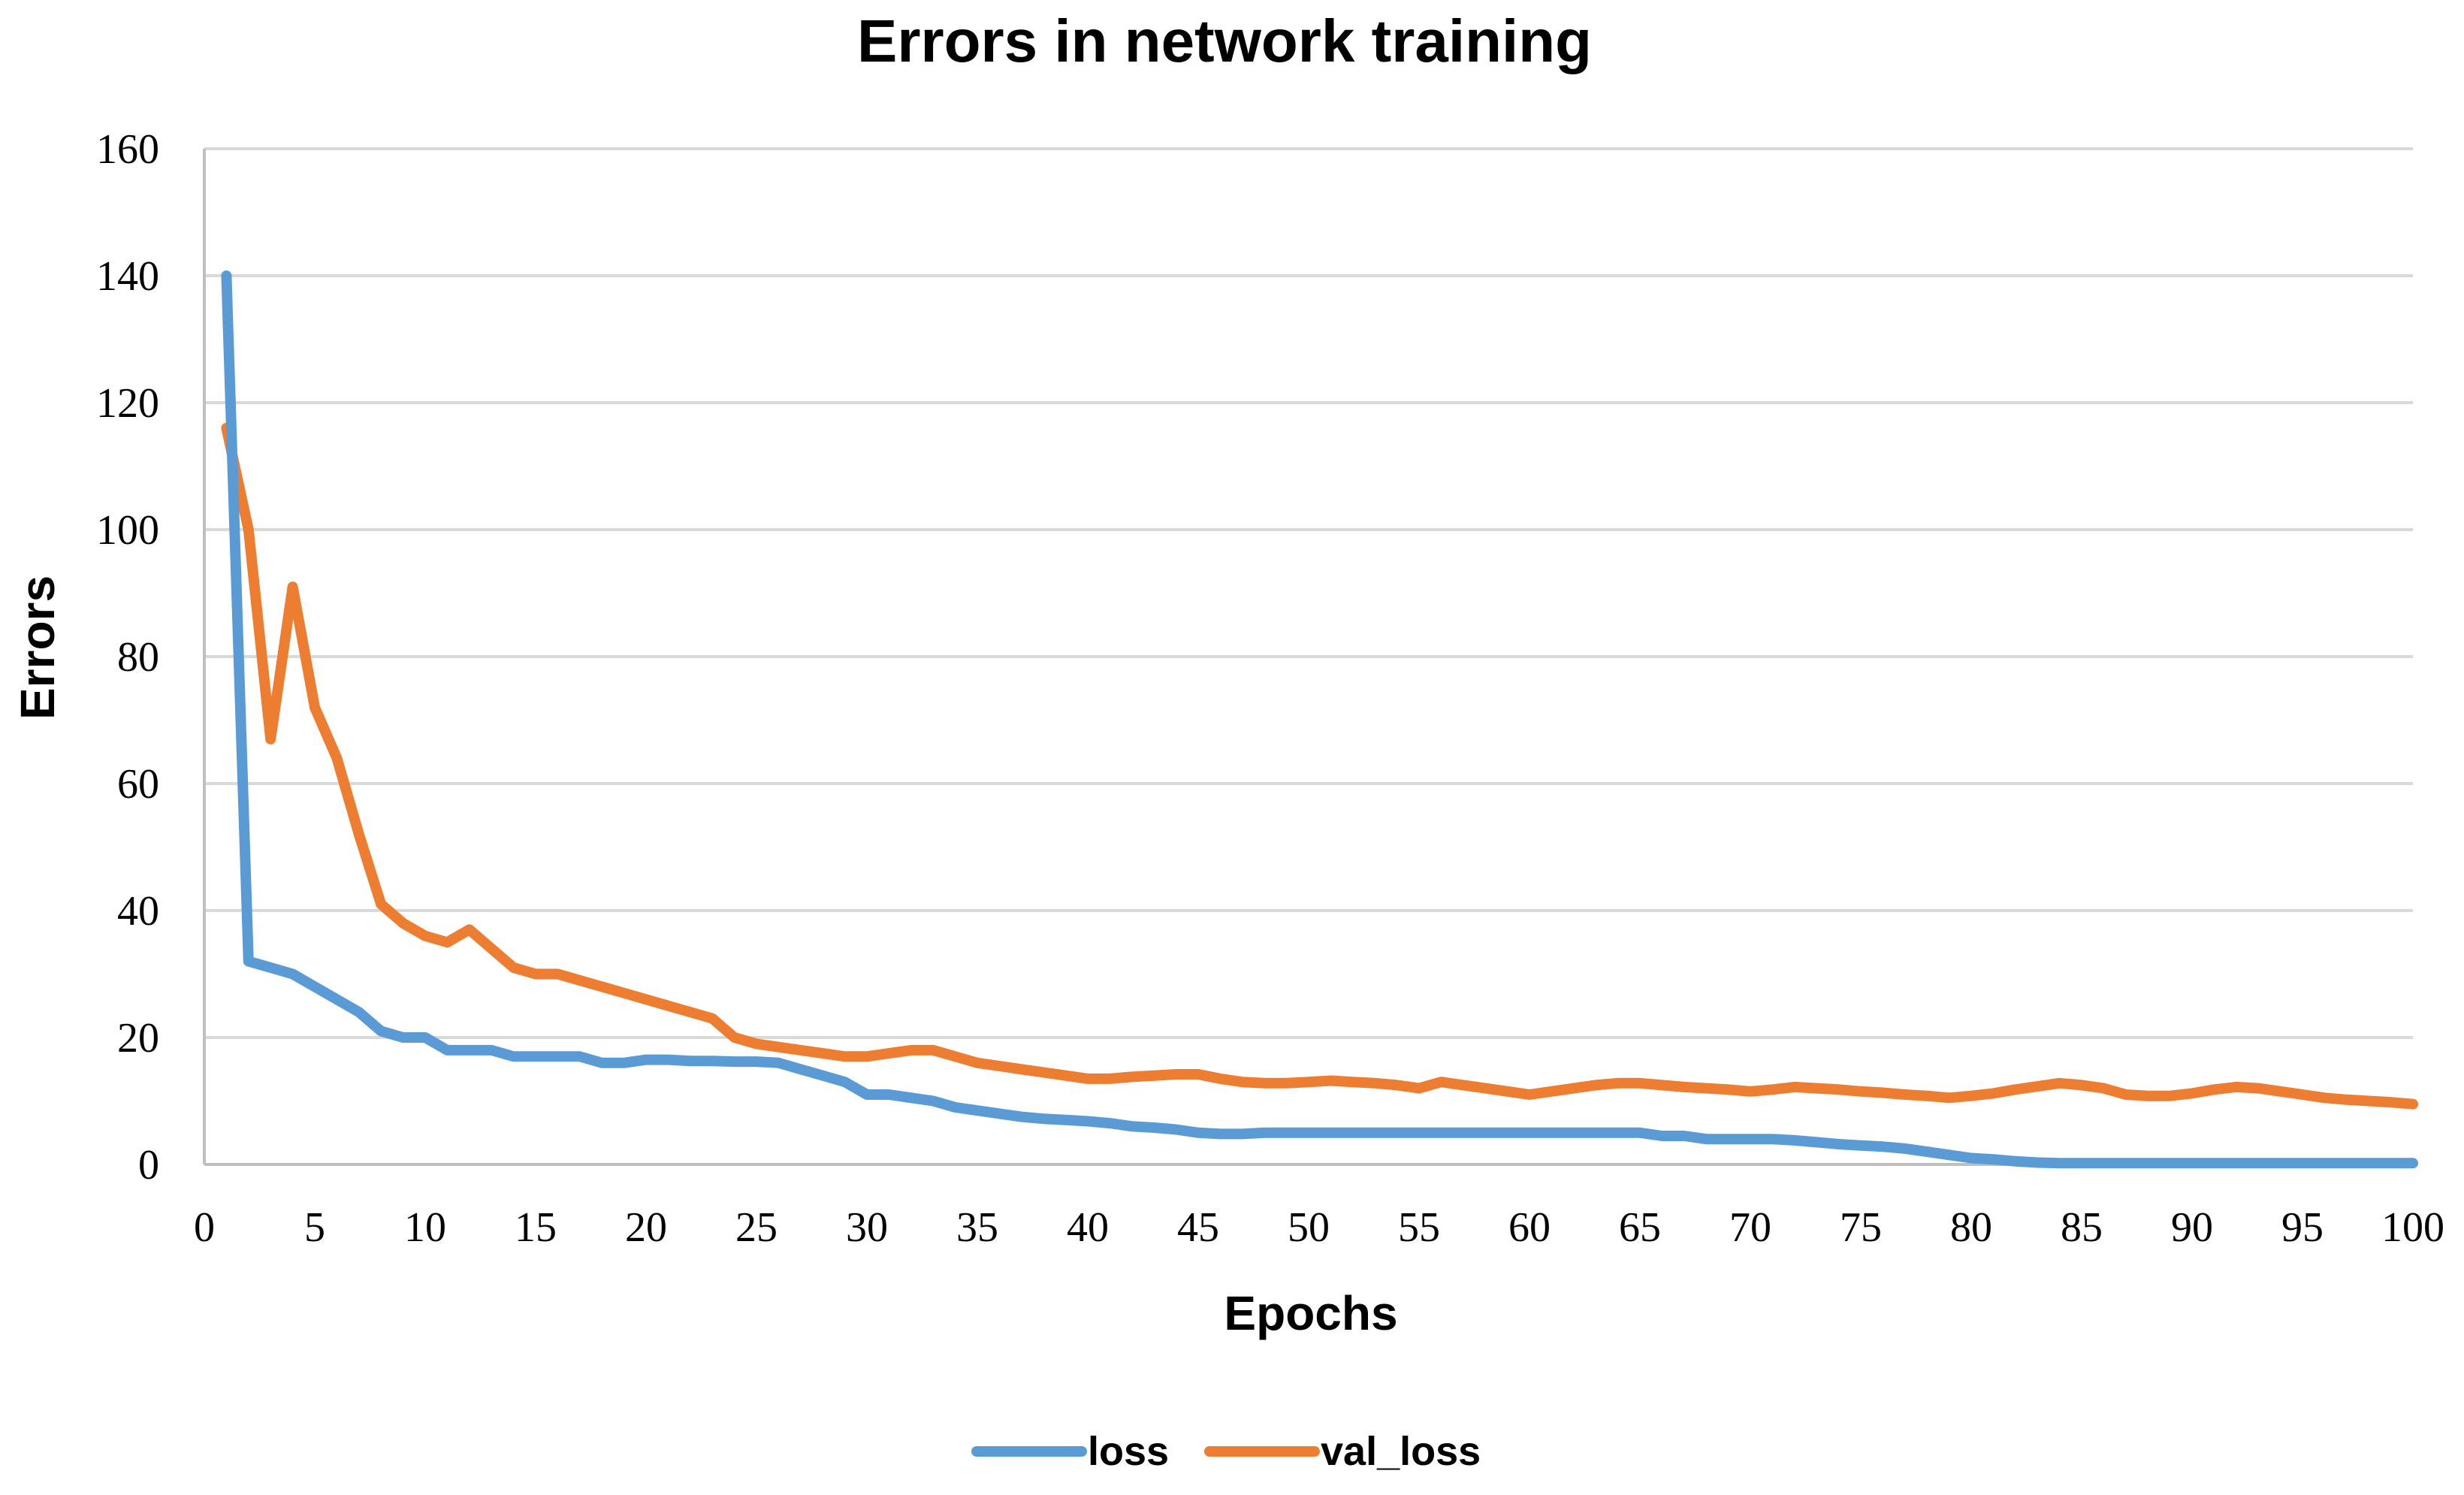  What do you see at coordinates (314, 1227) in the screenshot?
I see `x-tick-label: 5` at bounding box center [314, 1227].